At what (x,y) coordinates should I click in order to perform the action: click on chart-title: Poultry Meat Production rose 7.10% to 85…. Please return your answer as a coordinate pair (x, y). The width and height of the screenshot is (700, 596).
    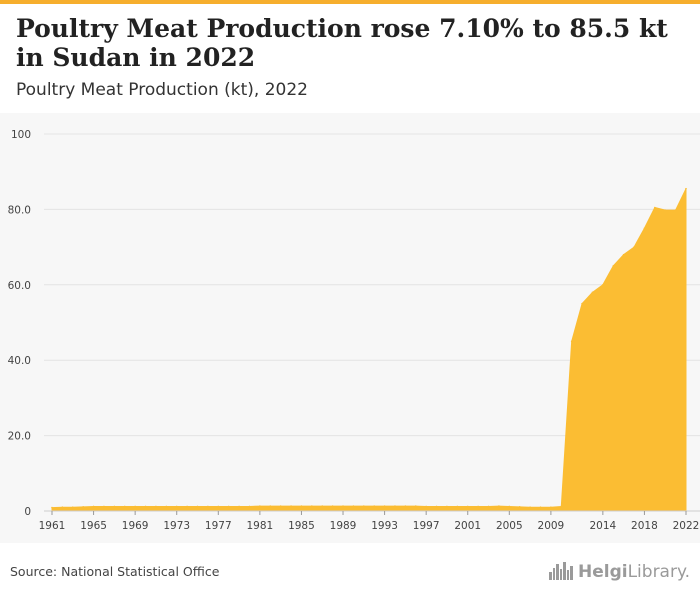
    Looking at the image, I should click on (342, 43).